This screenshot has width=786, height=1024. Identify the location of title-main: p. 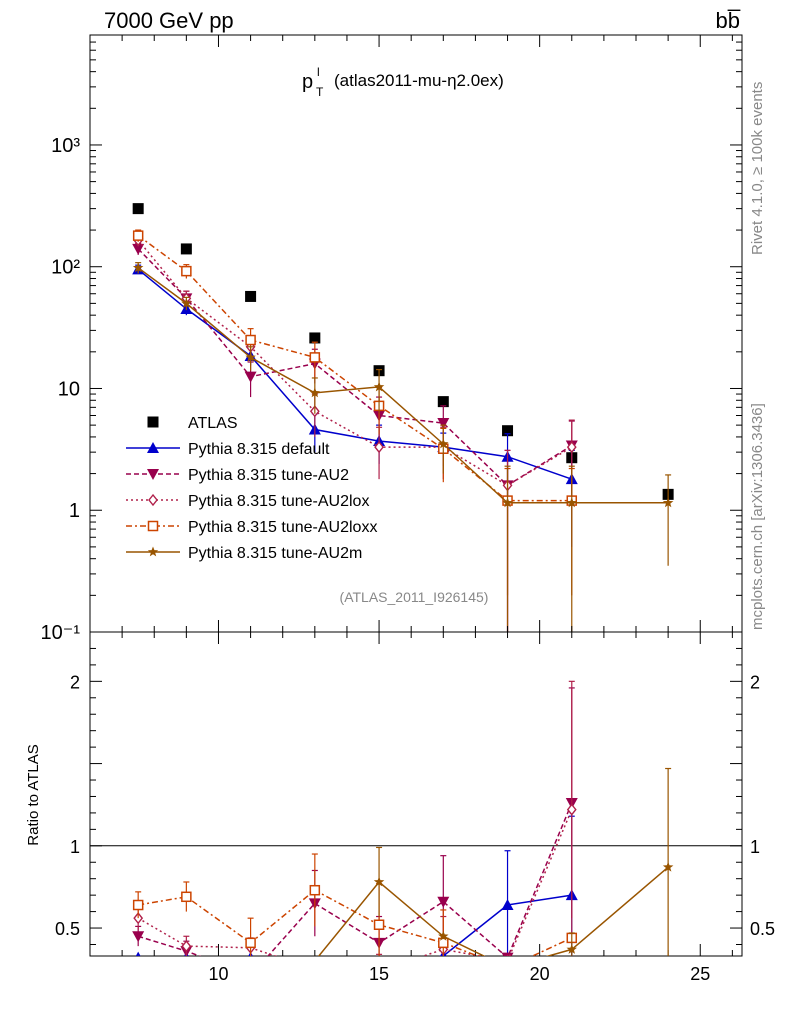
(307, 82).